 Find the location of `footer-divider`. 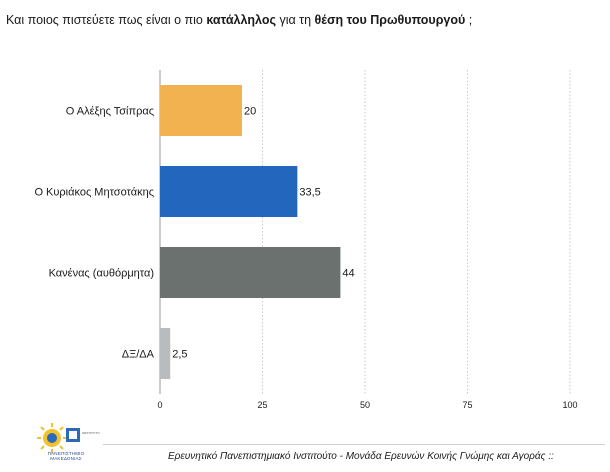

footer-divider is located at coordinates (354, 444).